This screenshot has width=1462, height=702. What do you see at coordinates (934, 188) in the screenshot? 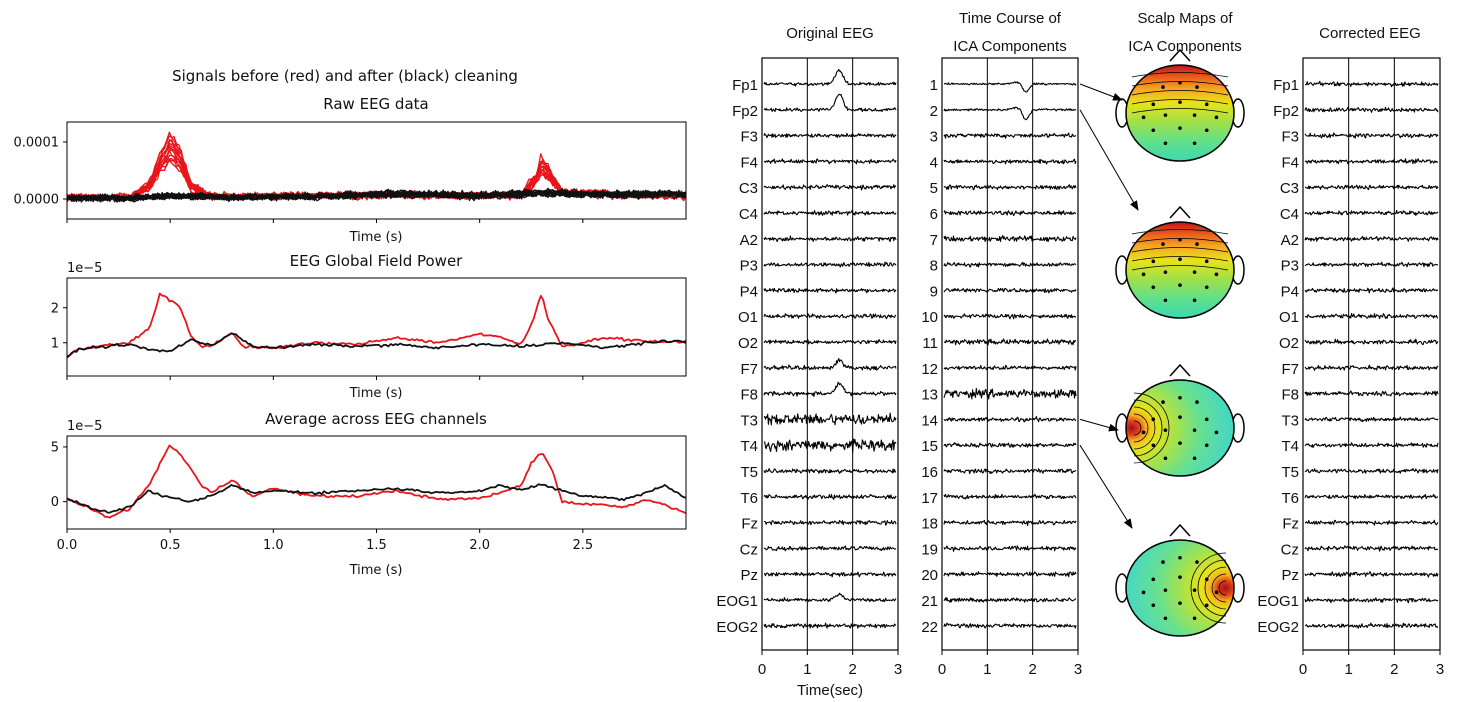
I see `component-label: 5` at bounding box center [934, 188].